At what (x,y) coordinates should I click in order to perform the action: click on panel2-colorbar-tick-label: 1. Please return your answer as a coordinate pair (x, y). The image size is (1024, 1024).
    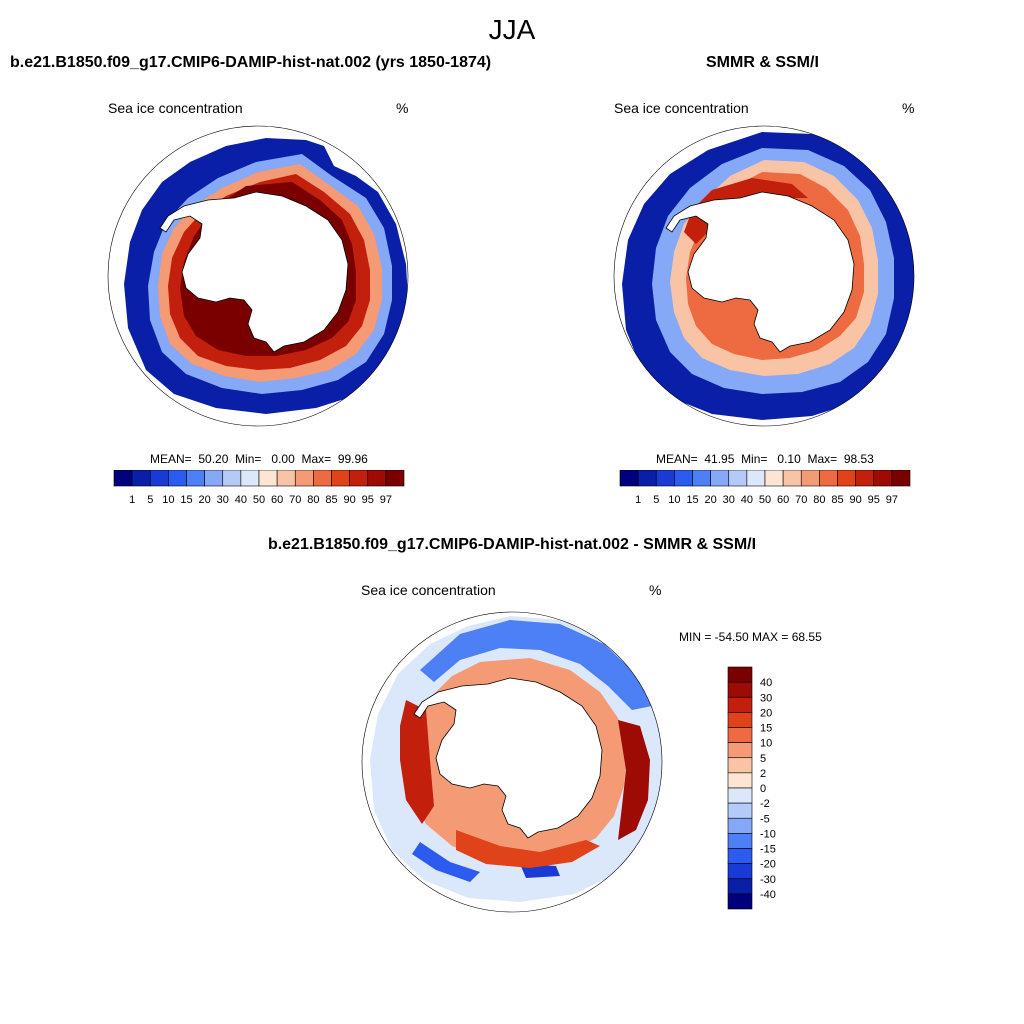
    Looking at the image, I should click on (638, 500).